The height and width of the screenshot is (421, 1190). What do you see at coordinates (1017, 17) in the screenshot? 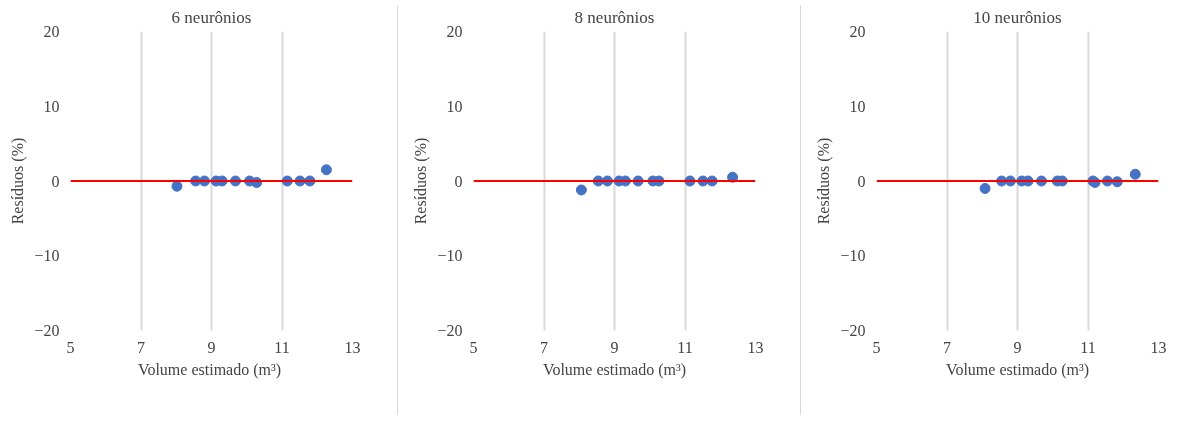
I see `chart-title: 10 neurônios` at bounding box center [1017, 17].